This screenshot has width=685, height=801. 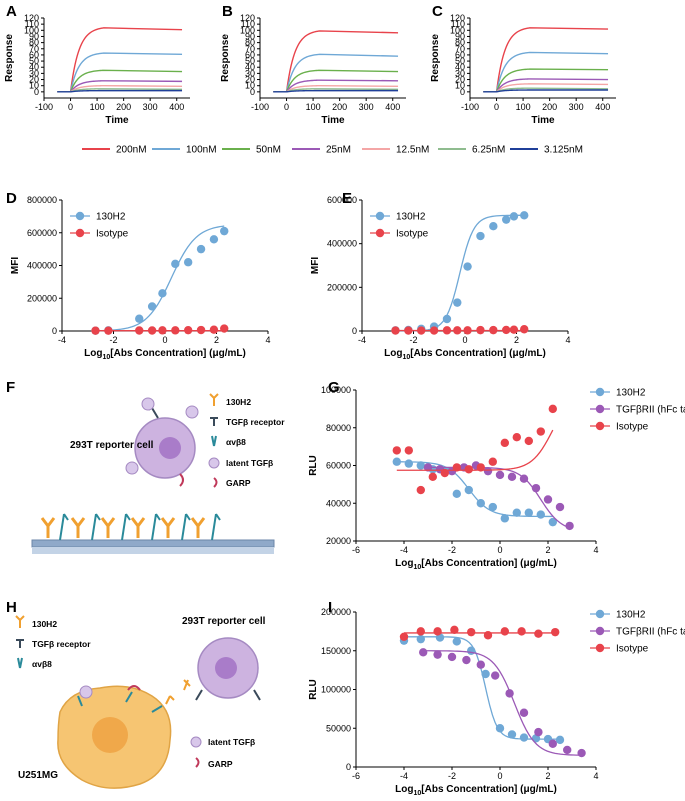 I want to click on y-tick-label: 600000, so click(x=342, y=200).